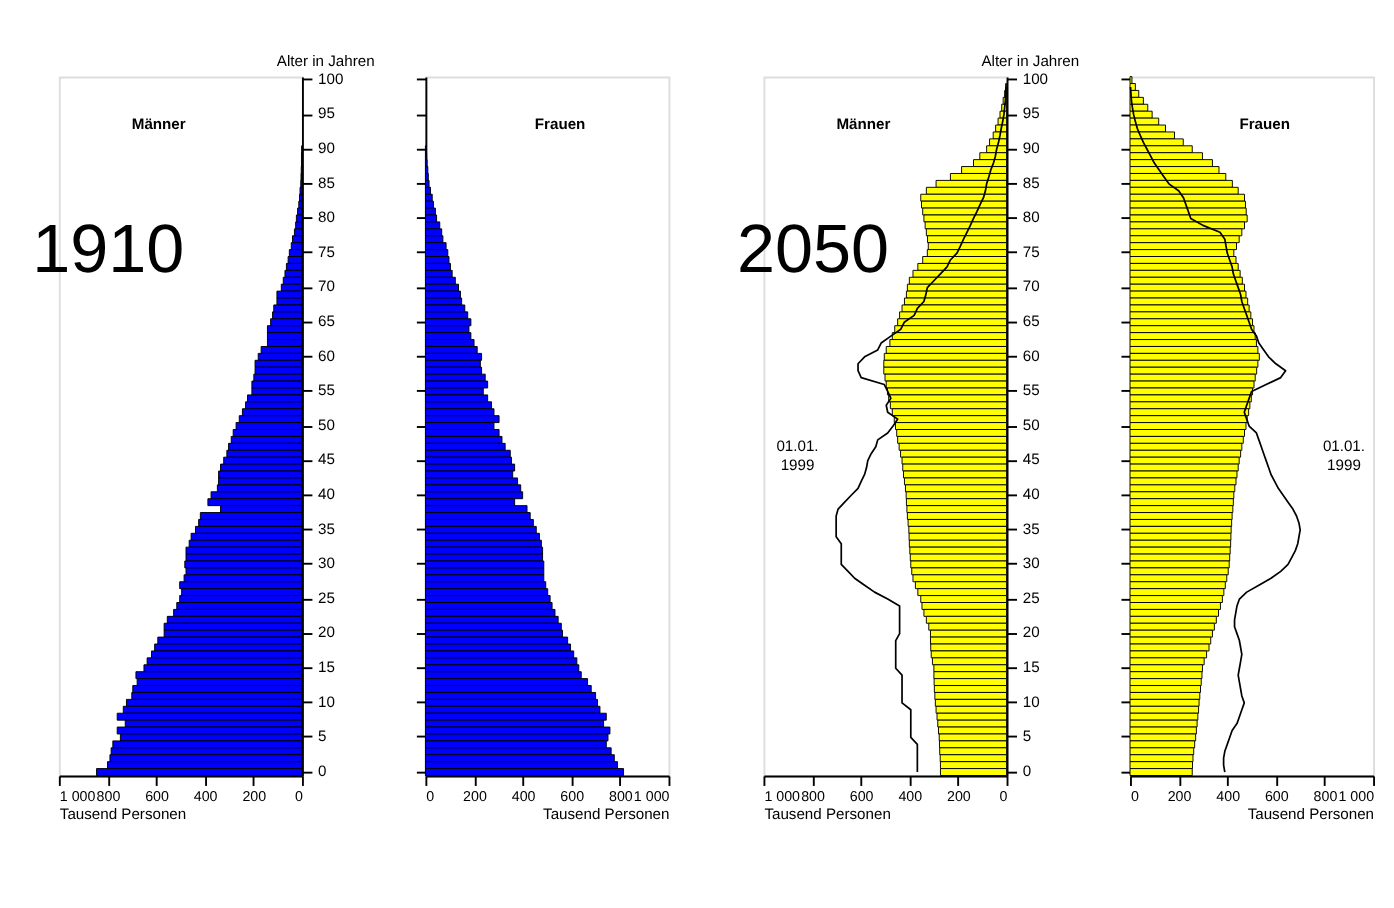  Describe the element at coordinates (108, 250) in the screenshot. I see `text: 1910` at that location.